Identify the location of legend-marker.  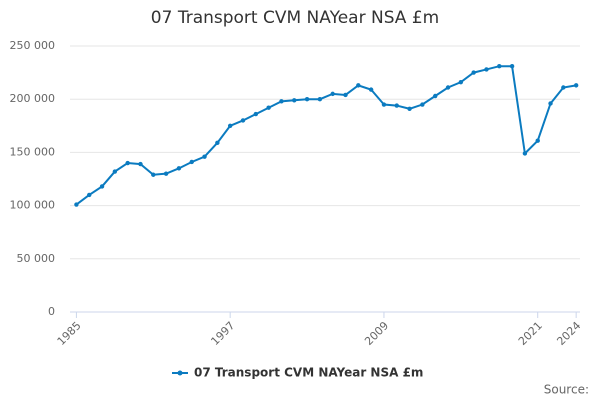
(180, 373).